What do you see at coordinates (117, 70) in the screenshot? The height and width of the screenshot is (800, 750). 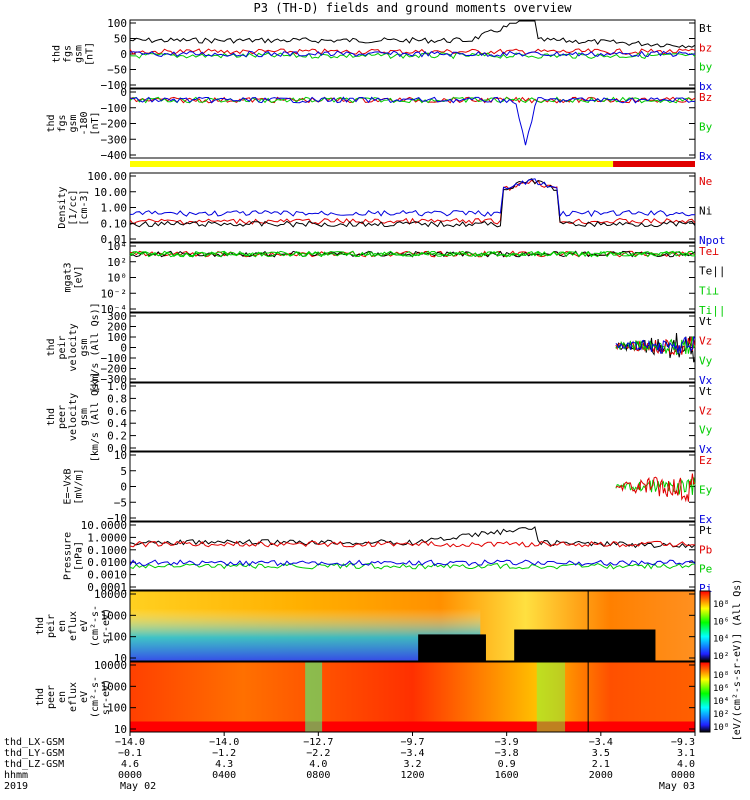 I see `y-tick-label: −50` at bounding box center [117, 70].